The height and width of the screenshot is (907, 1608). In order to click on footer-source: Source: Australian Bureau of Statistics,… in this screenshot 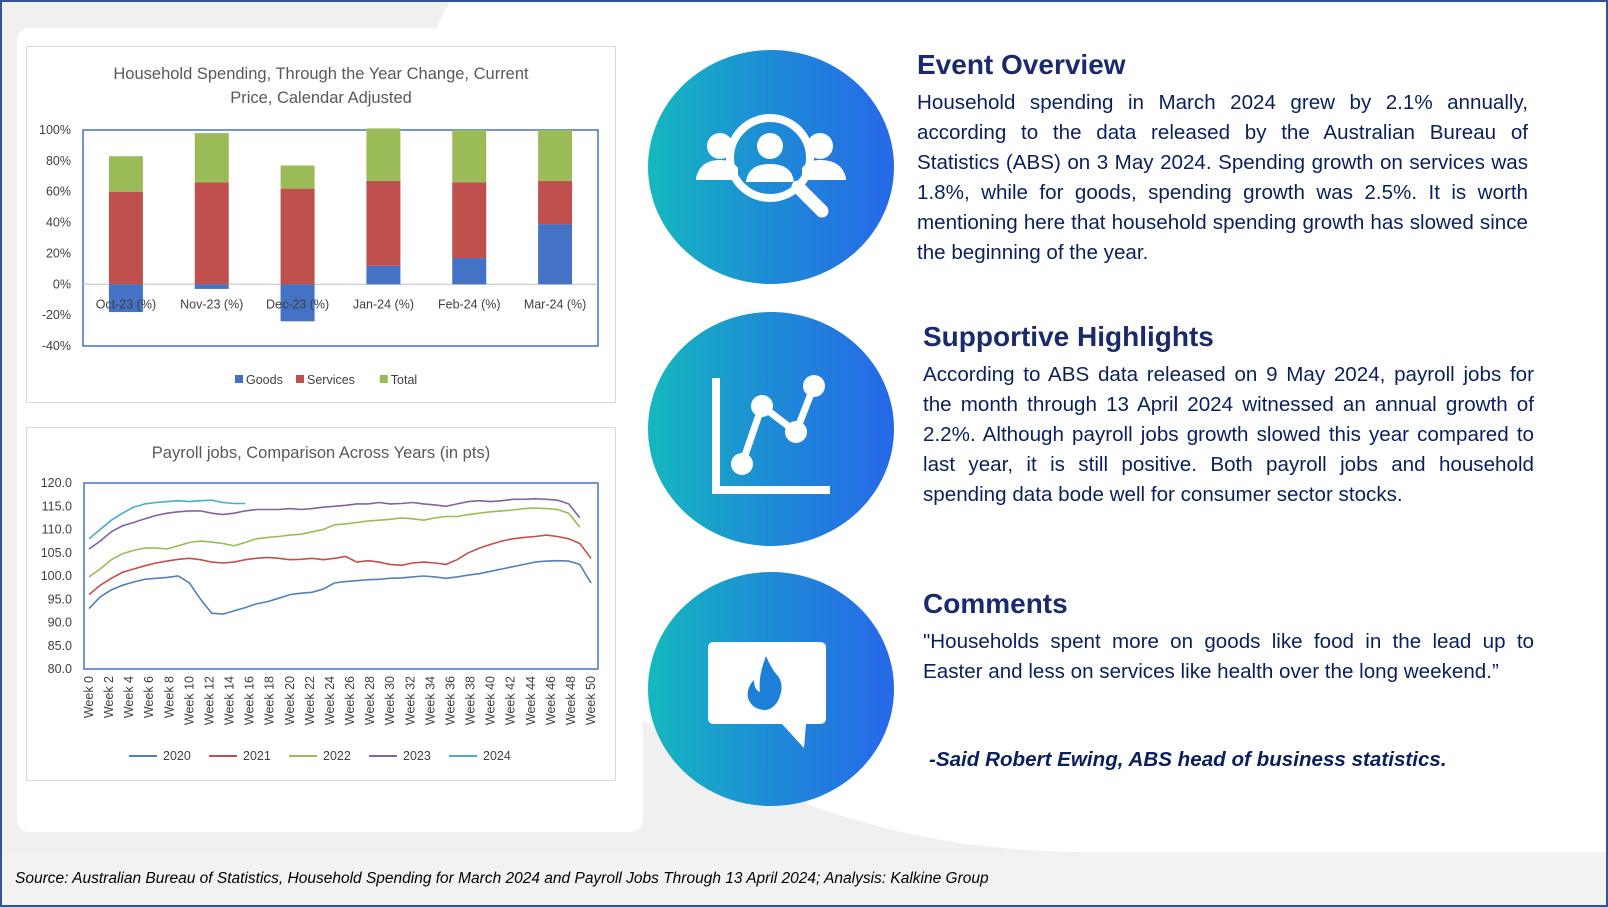, I will do `click(502, 878)`.